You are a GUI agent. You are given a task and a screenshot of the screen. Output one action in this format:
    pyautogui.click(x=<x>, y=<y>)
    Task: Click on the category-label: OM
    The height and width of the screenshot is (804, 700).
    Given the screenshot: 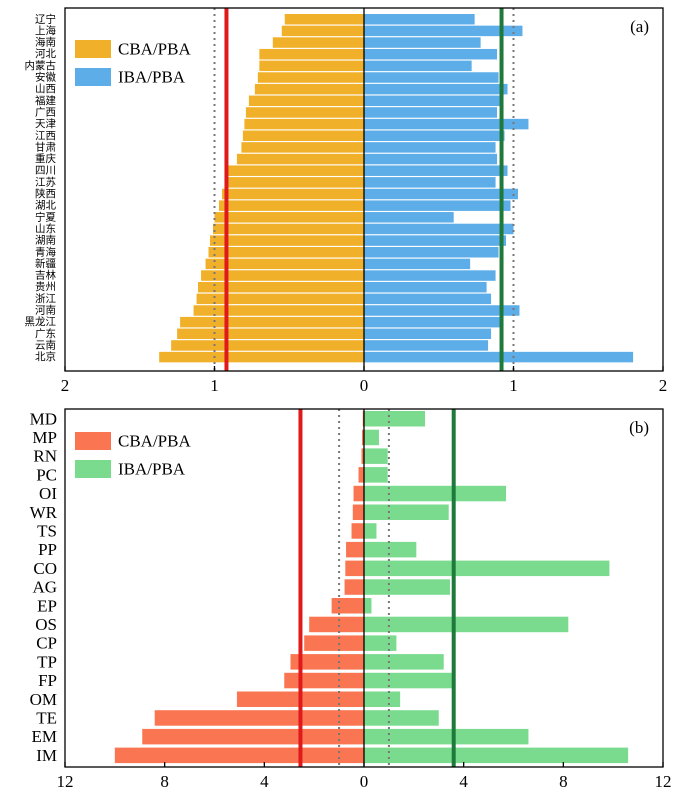 What is the action you would take?
    pyautogui.click(x=43, y=699)
    